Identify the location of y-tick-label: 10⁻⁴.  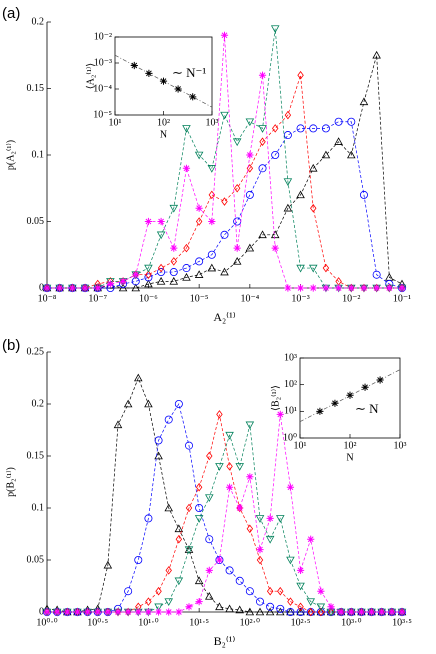
(102, 88).